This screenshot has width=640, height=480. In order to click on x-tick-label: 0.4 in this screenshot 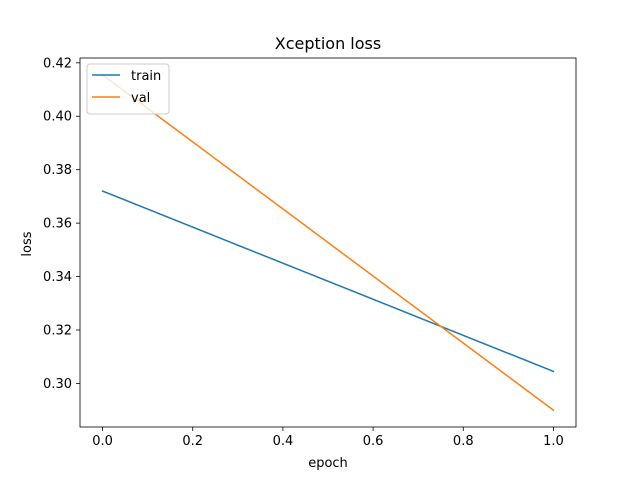, I will do `click(283, 441)`.